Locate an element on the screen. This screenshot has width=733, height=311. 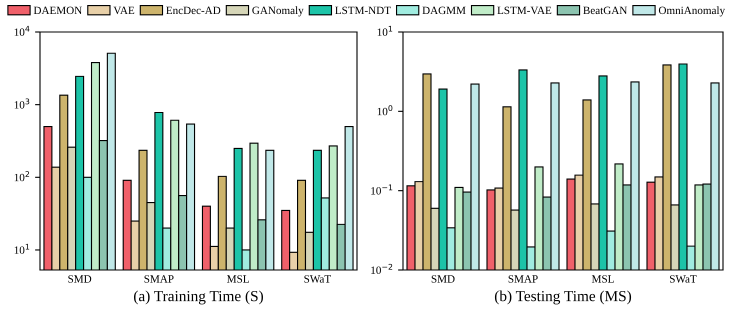
legend-label: LSTM-NDT is located at coordinates (363, 10).